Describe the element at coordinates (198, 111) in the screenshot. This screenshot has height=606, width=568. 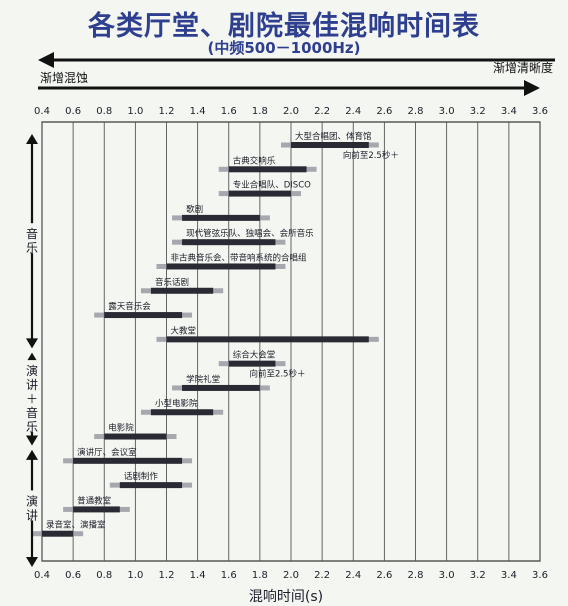
I see `top-tick-label: 1.4` at that location.